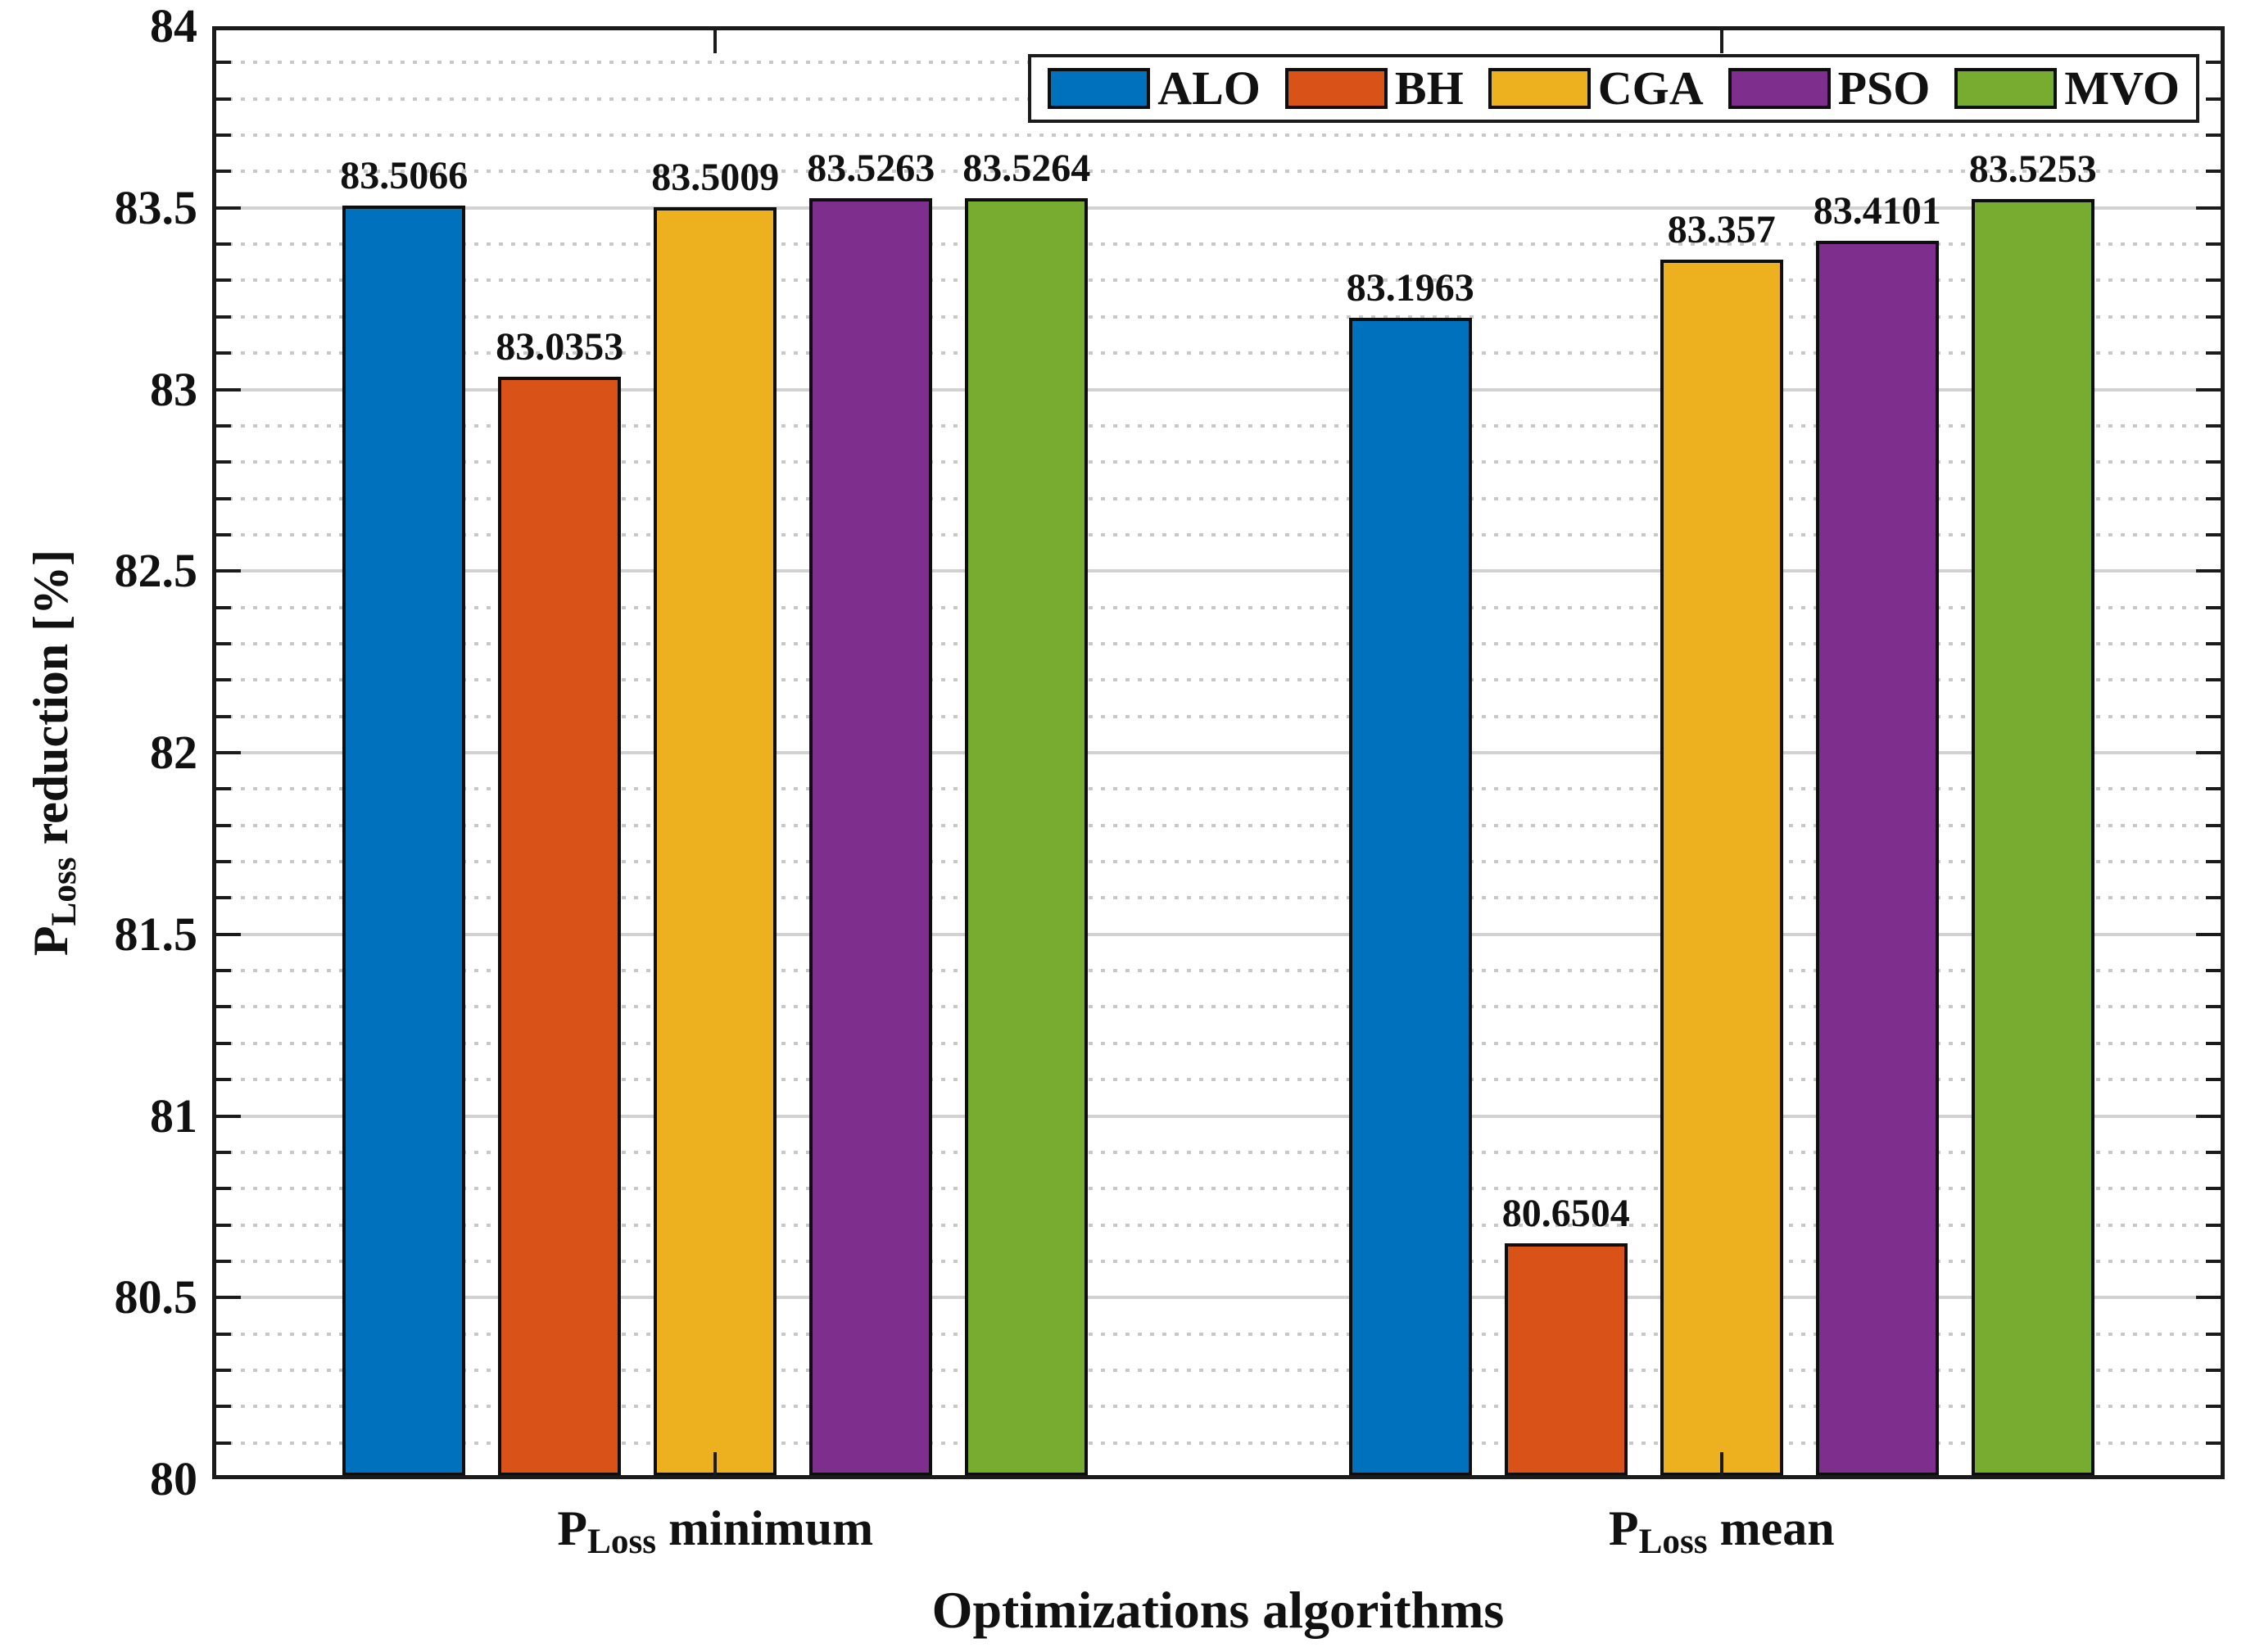 The width and height of the screenshot is (2246, 1652). Describe the element at coordinates (1596, 88) in the screenshot. I see `legend-item-CGA: CGA` at that location.